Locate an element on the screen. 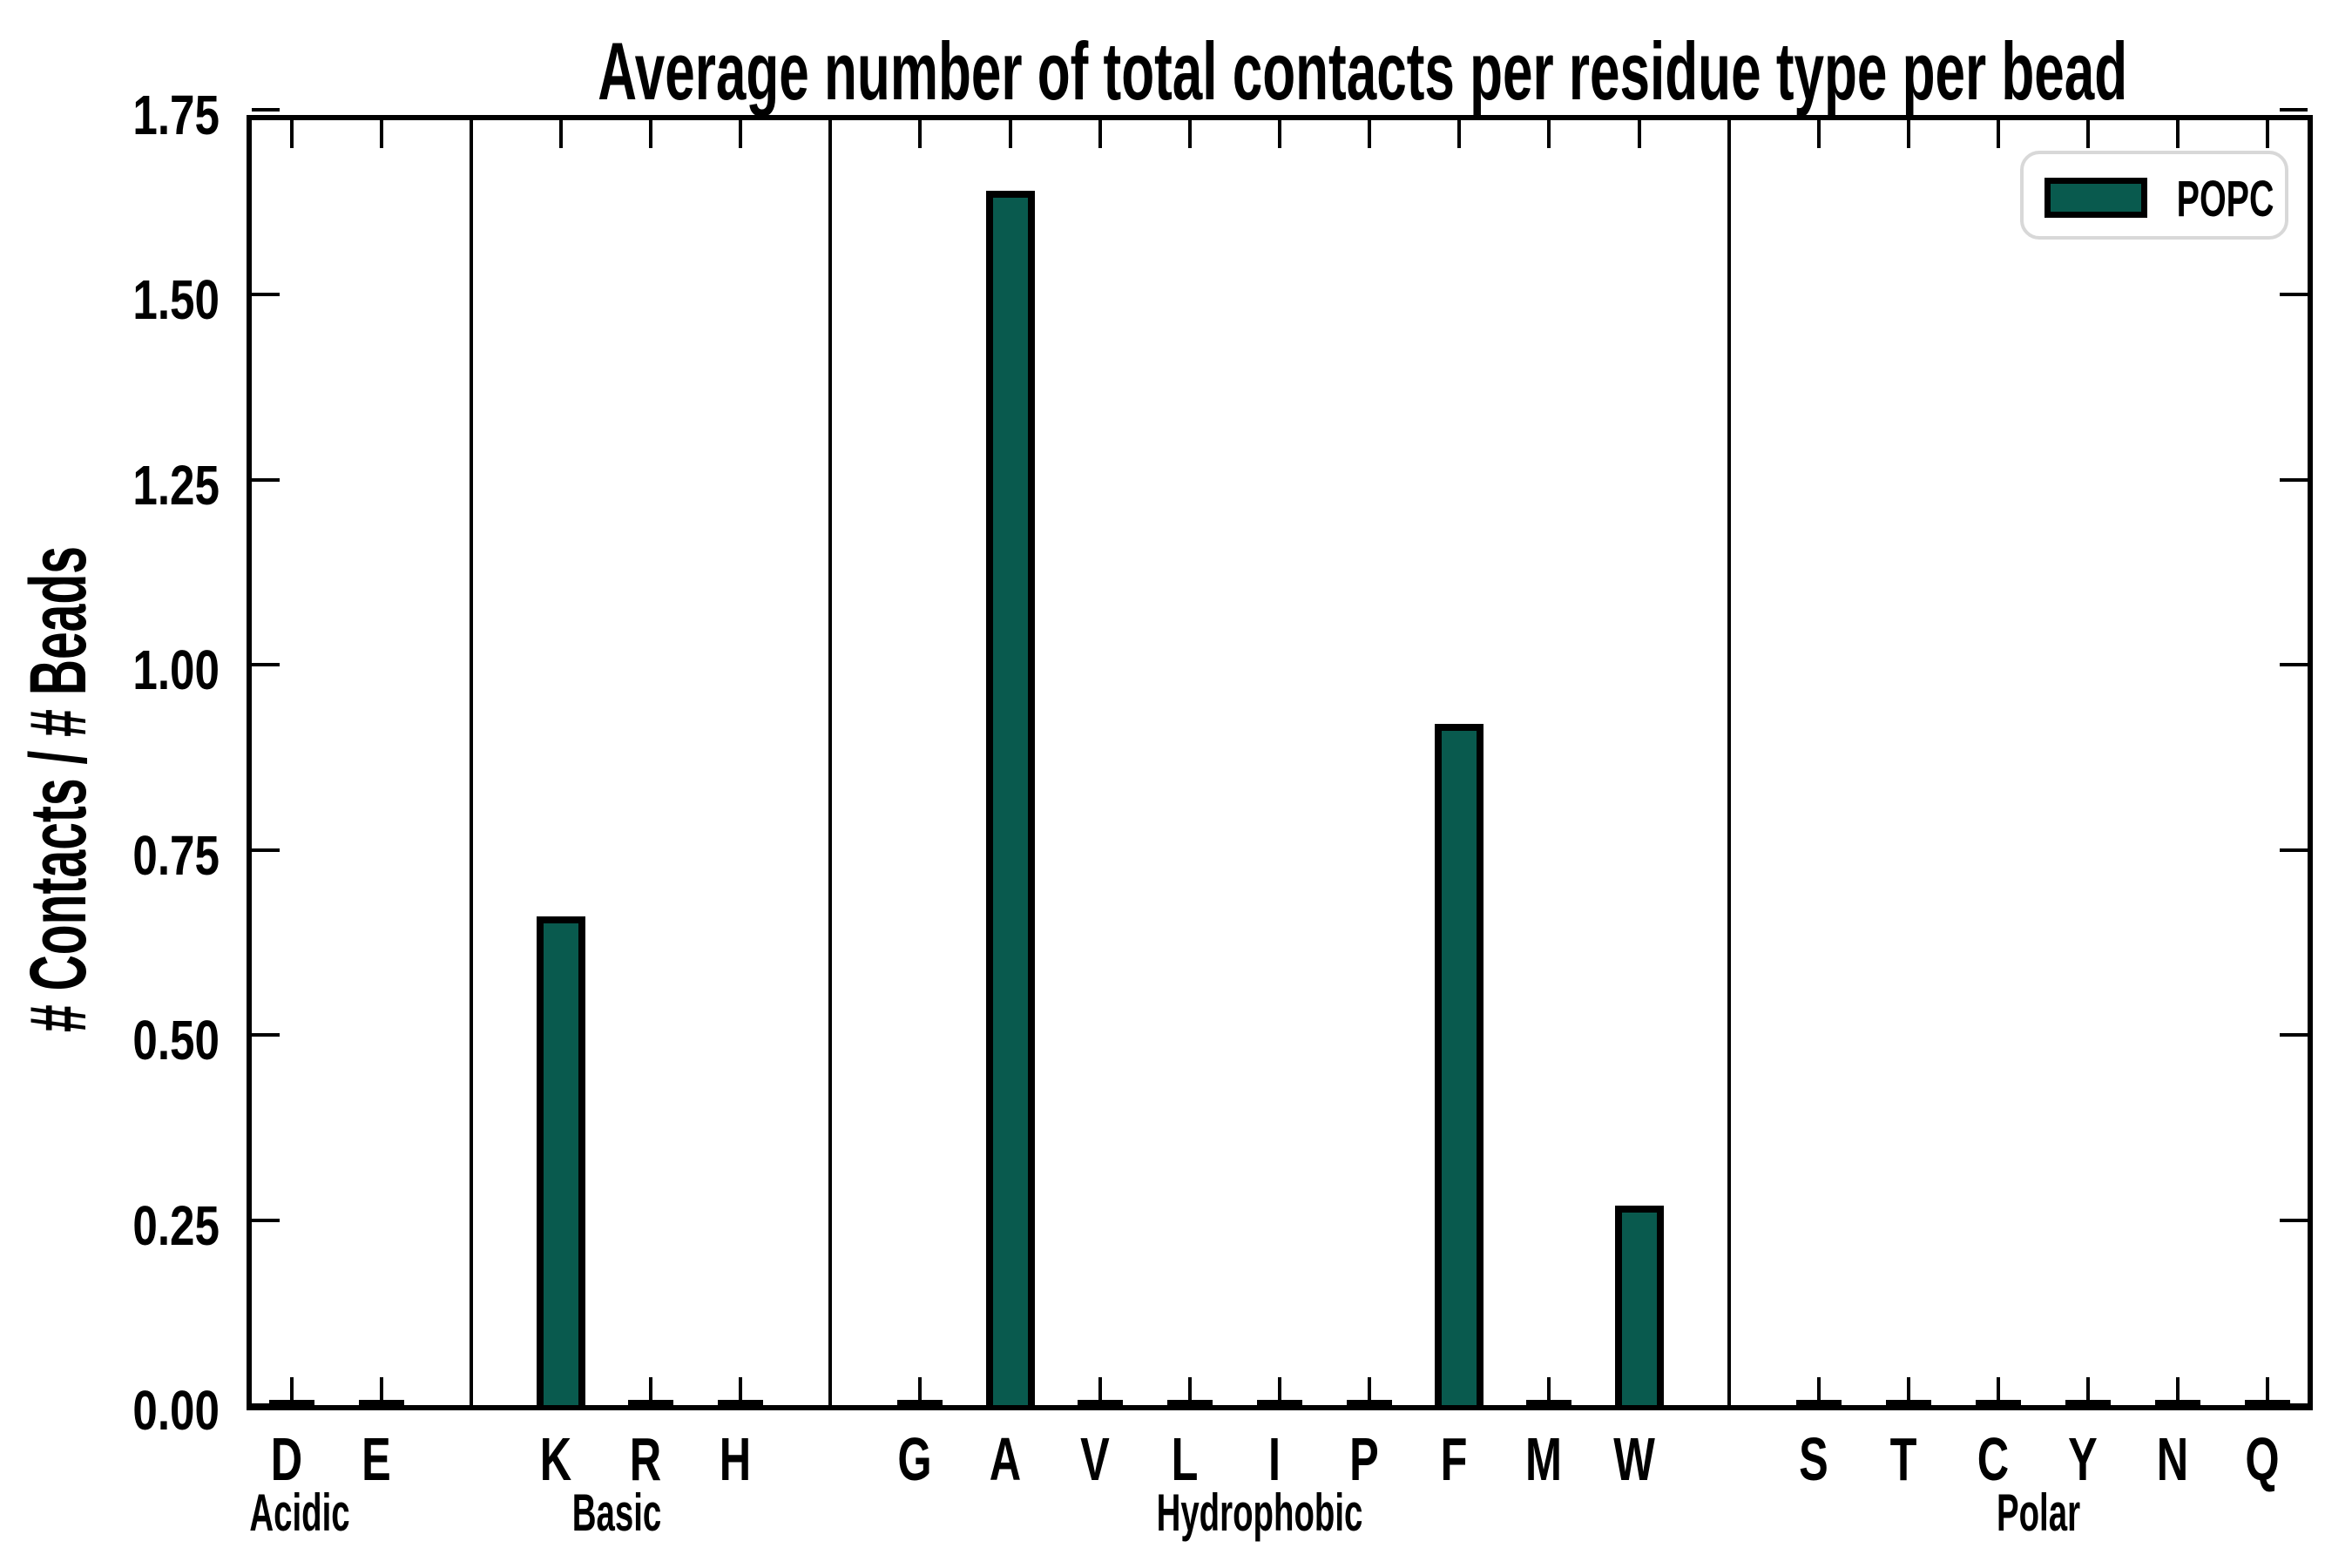 Image resolution: width=2352 pixels, height=1568 pixels. zero-bar-I is located at coordinates (1280, 1402).